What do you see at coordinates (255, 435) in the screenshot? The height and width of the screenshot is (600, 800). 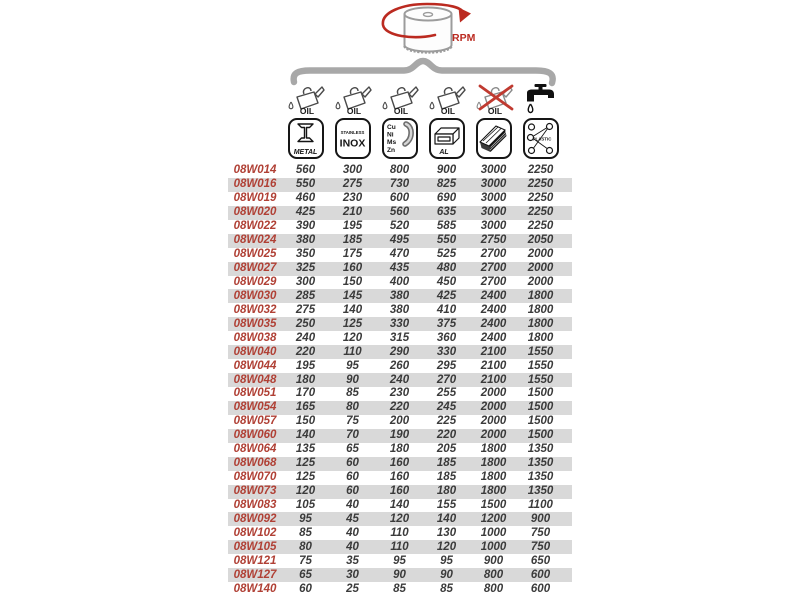 I see `product-code: 08W060` at bounding box center [255, 435].